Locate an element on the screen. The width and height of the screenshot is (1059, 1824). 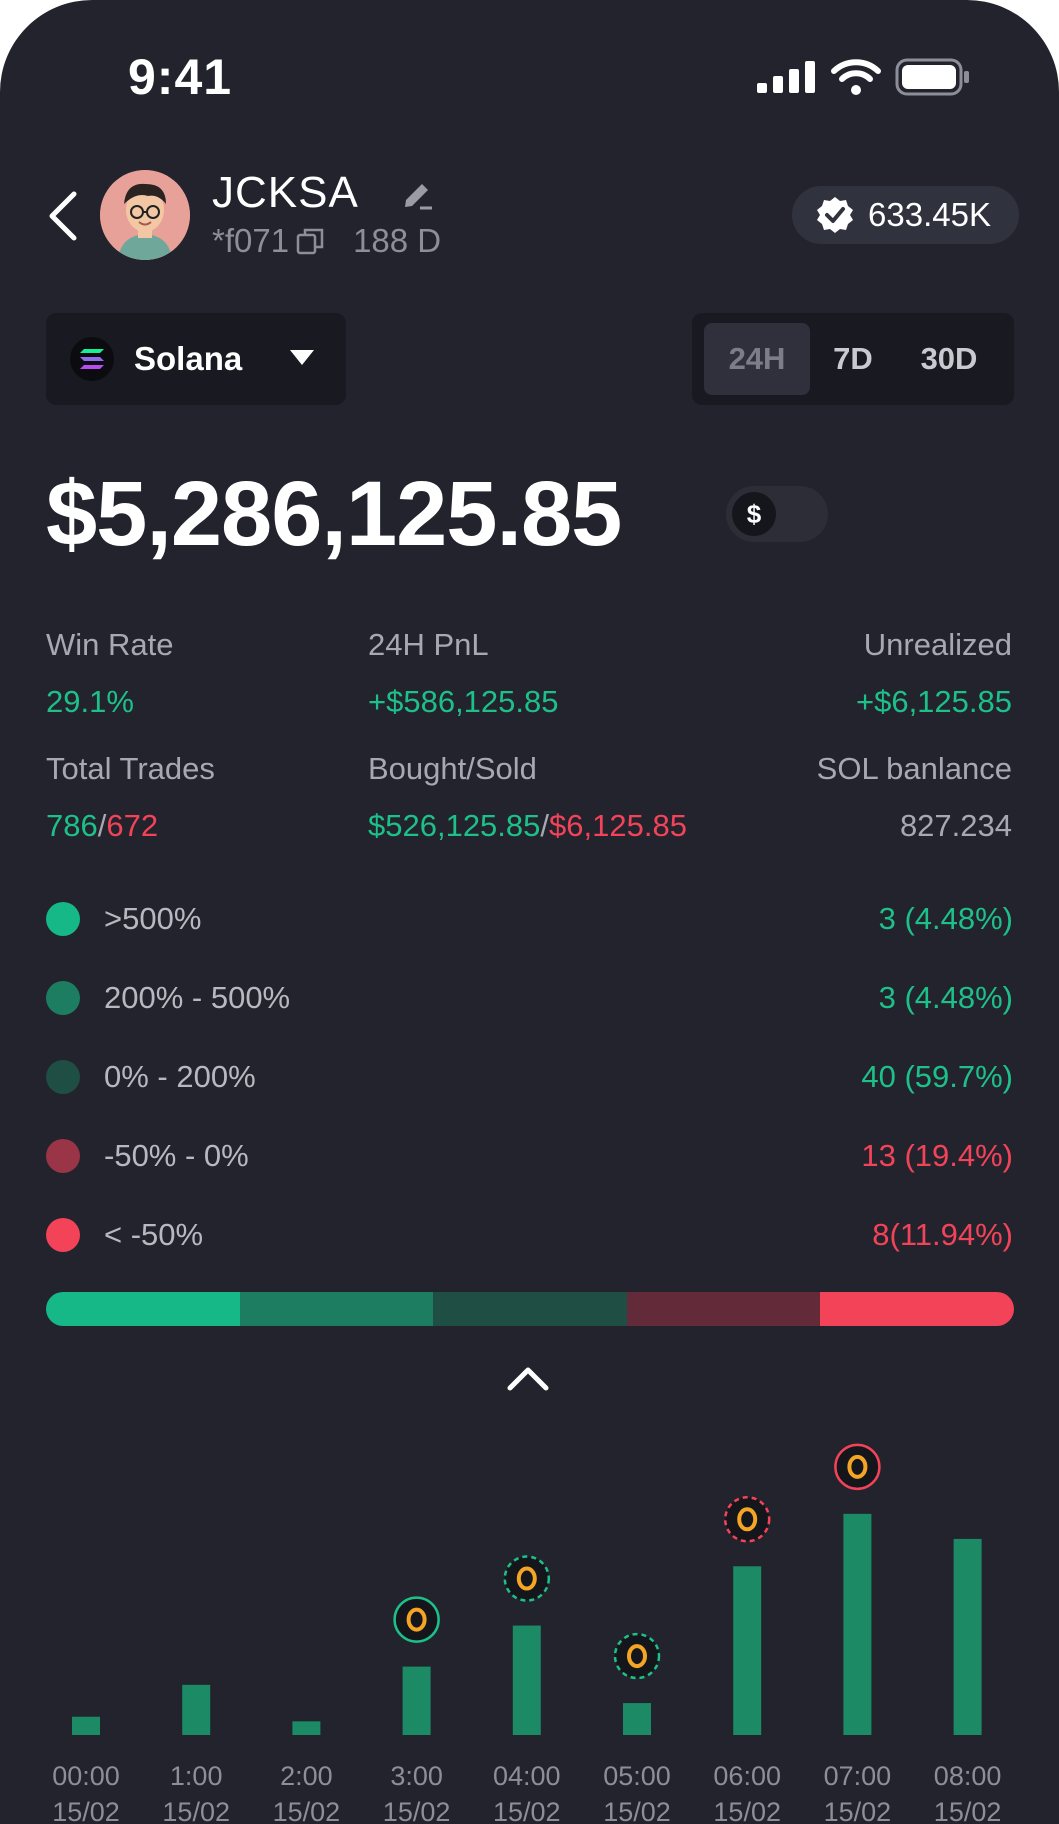
x-tick-label: 04:00 is located at coordinates (527, 1776).